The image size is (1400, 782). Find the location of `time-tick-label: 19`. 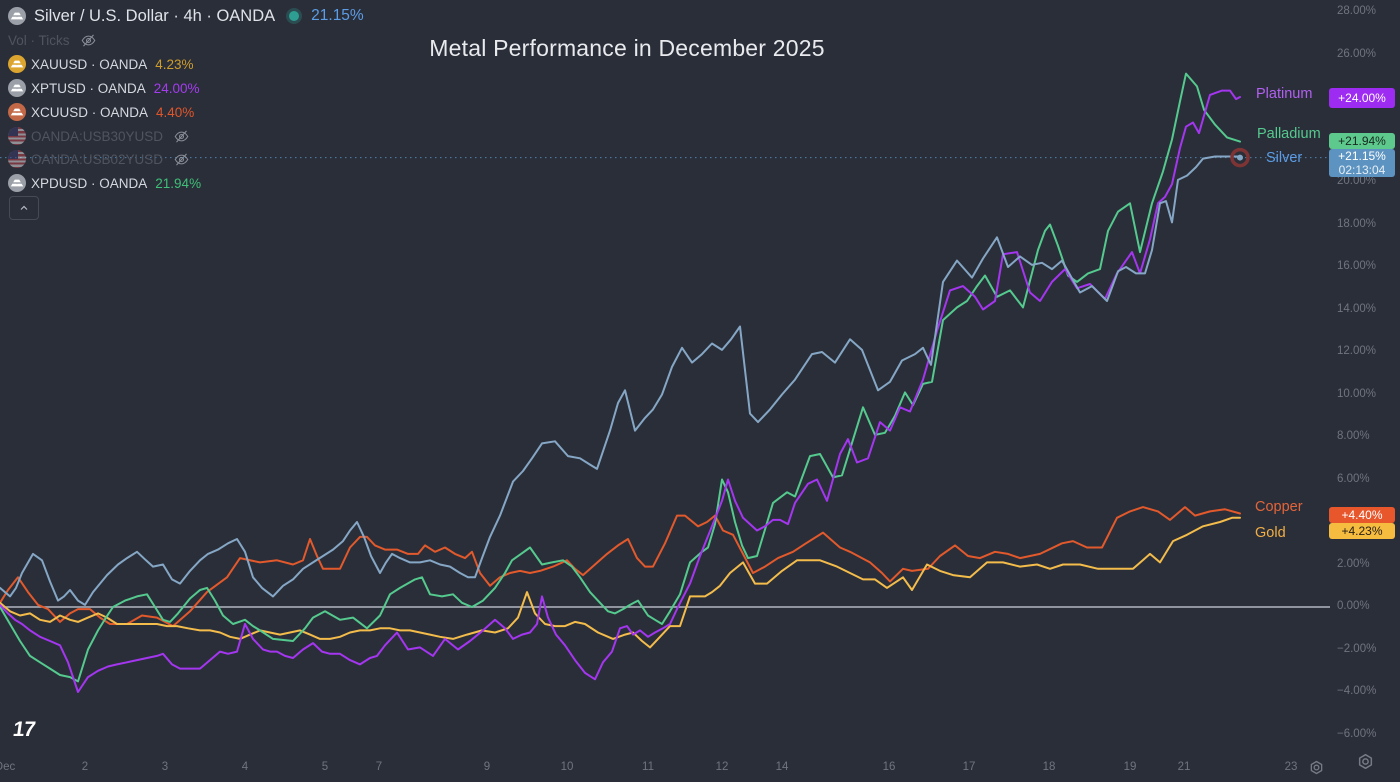

time-tick-label: 19 is located at coordinates (1130, 767).